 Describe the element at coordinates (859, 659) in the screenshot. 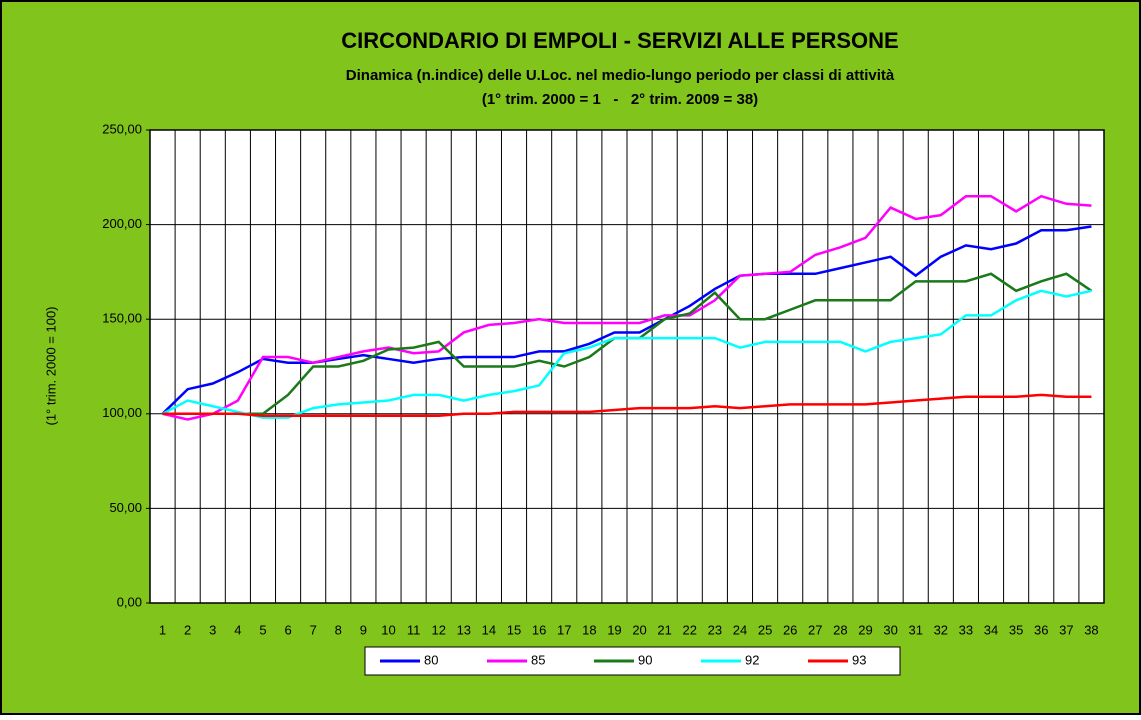

I see `legend-label: 93` at that location.